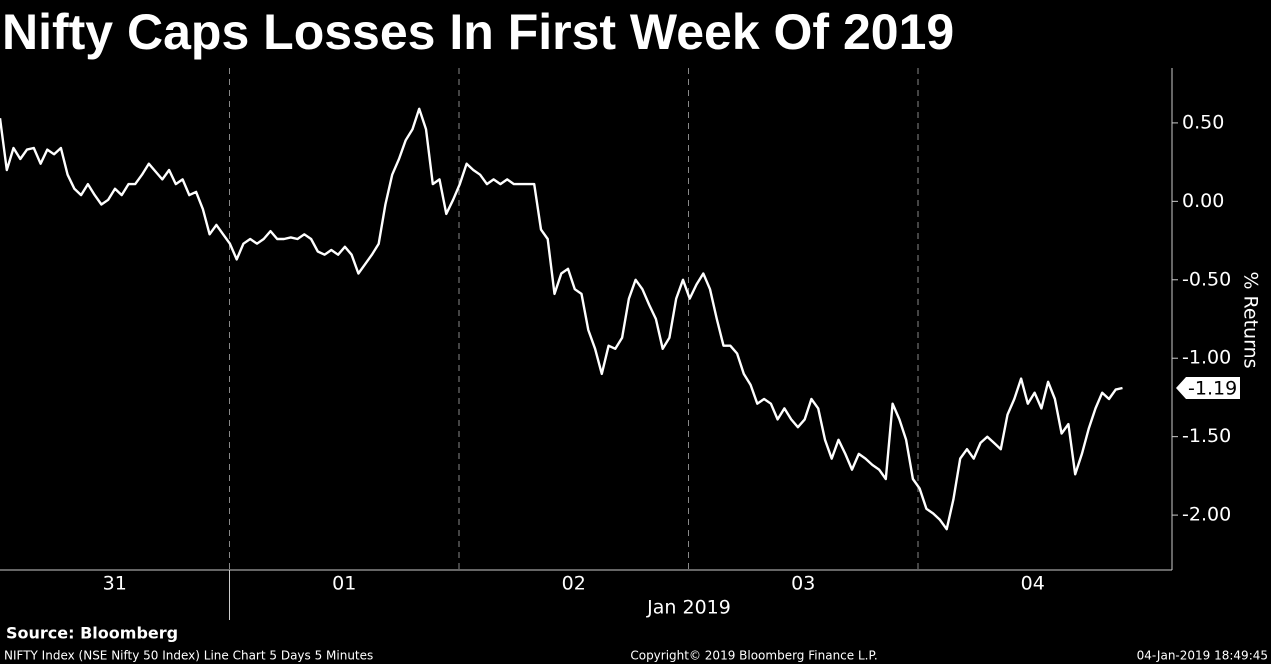 This screenshot has width=1271, height=664. Describe the element at coordinates (1206, 515) in the screenshot. I see `y-tick-label: -2.00` at that location.